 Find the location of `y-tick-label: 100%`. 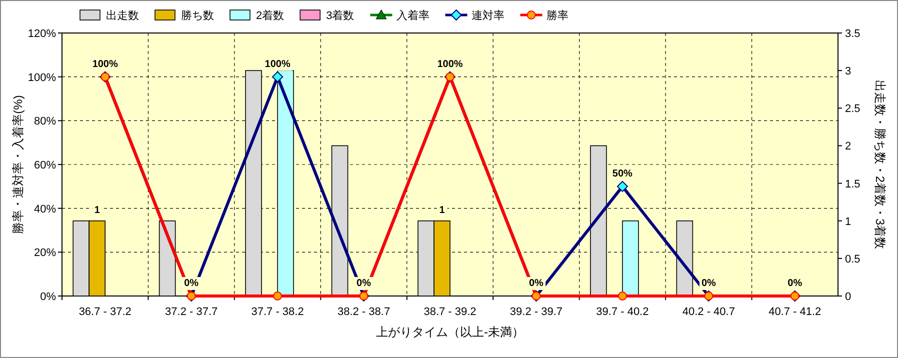

y-tick-label: 100% is located at coordinates (42, 78).